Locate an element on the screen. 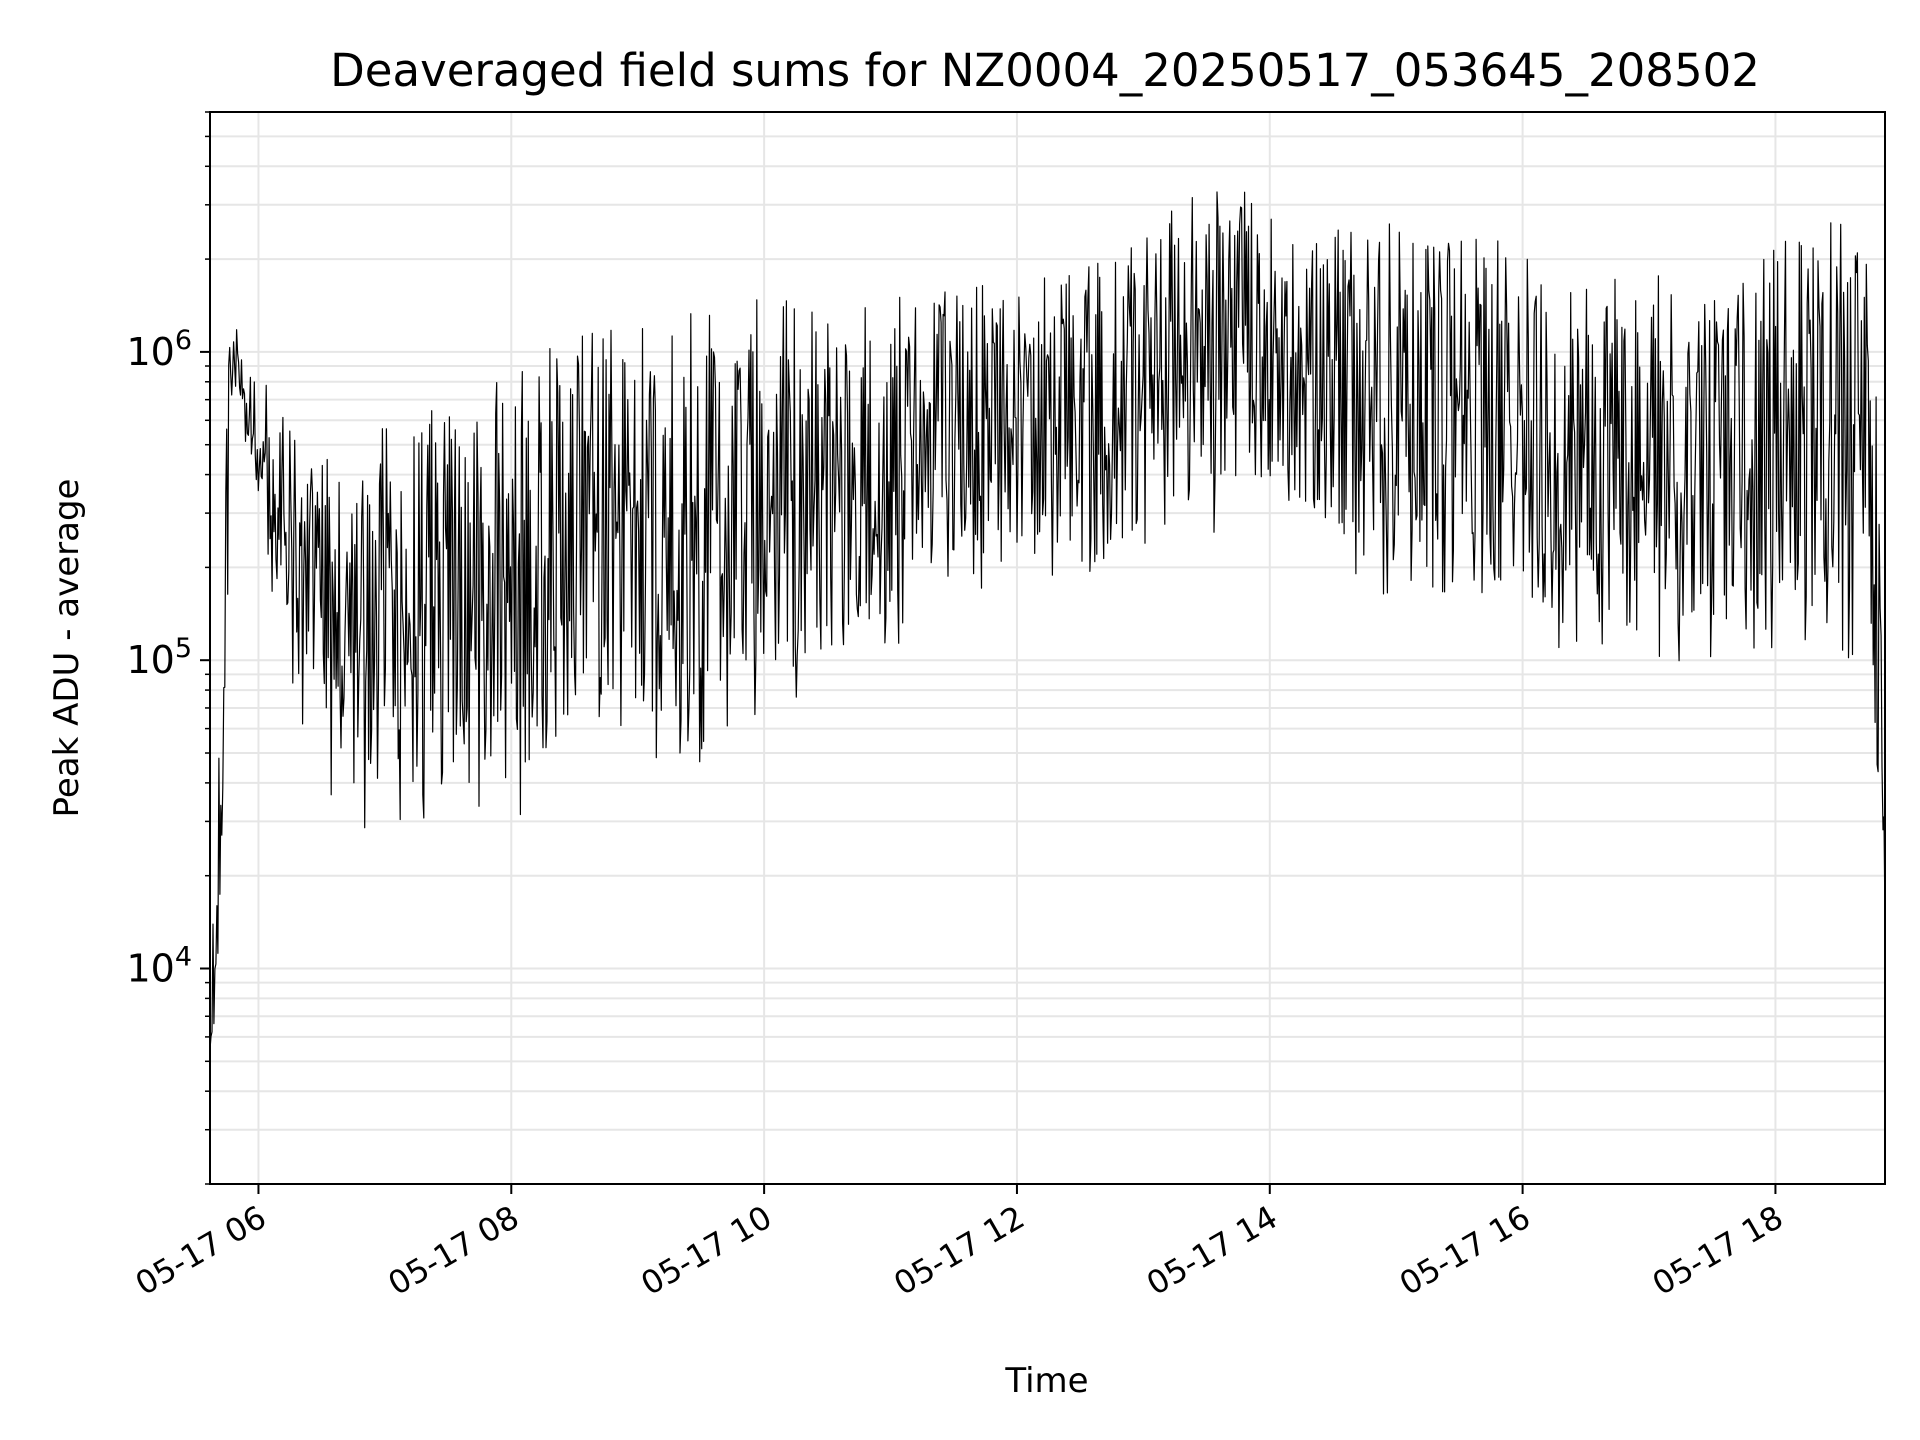  x-tick-label: 05-17 18 is located at coordinates (1718, 1250).